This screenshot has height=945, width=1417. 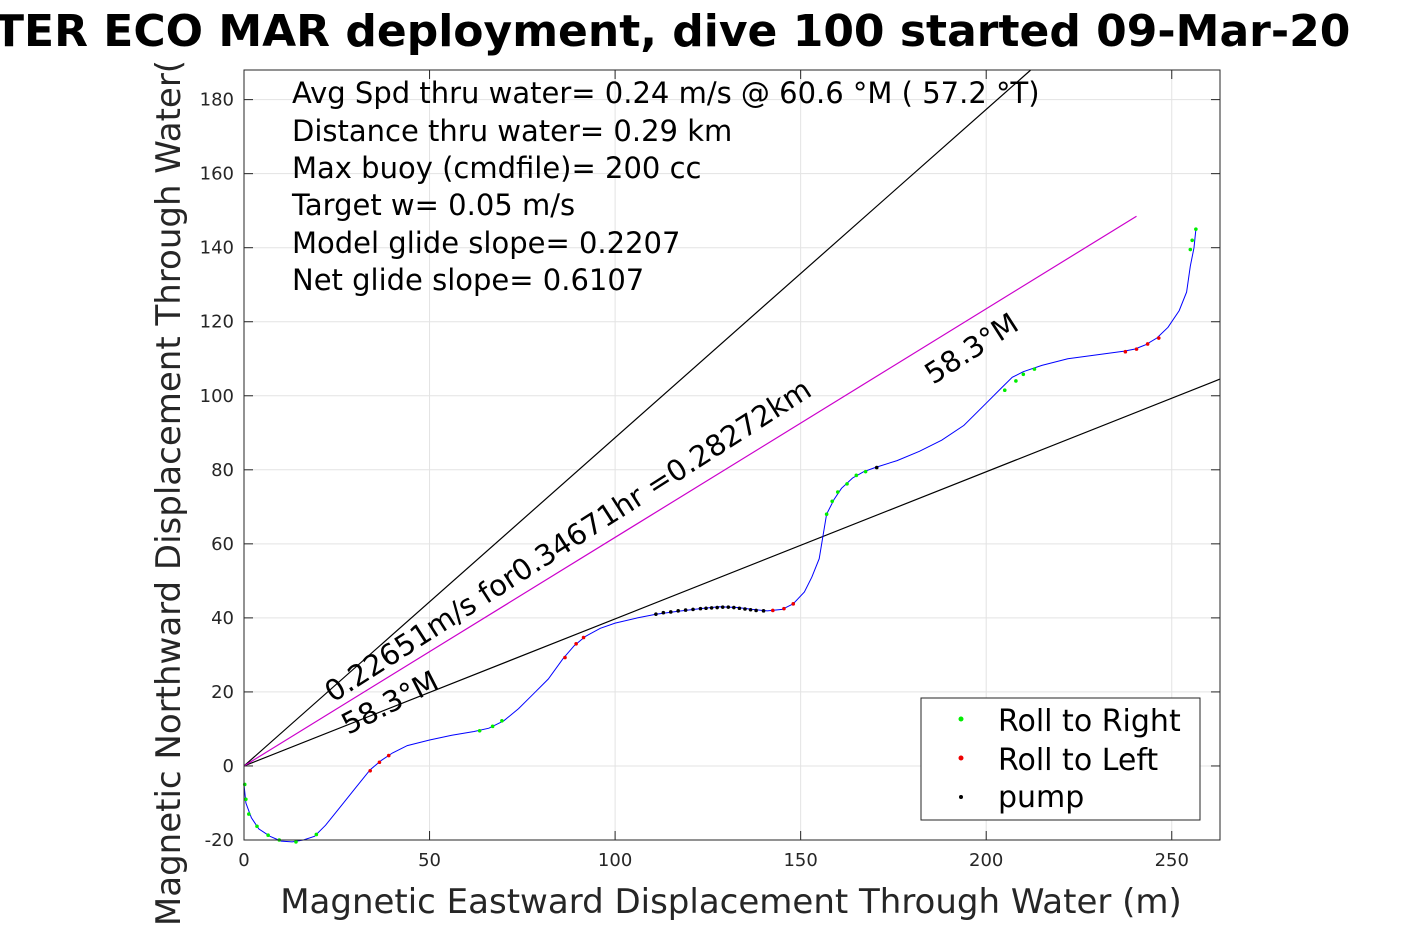 What do you see at coordinates (1172, 860) in the screenshot?
I see `x-tick-label: 250` at bounding box center [1172, 860].